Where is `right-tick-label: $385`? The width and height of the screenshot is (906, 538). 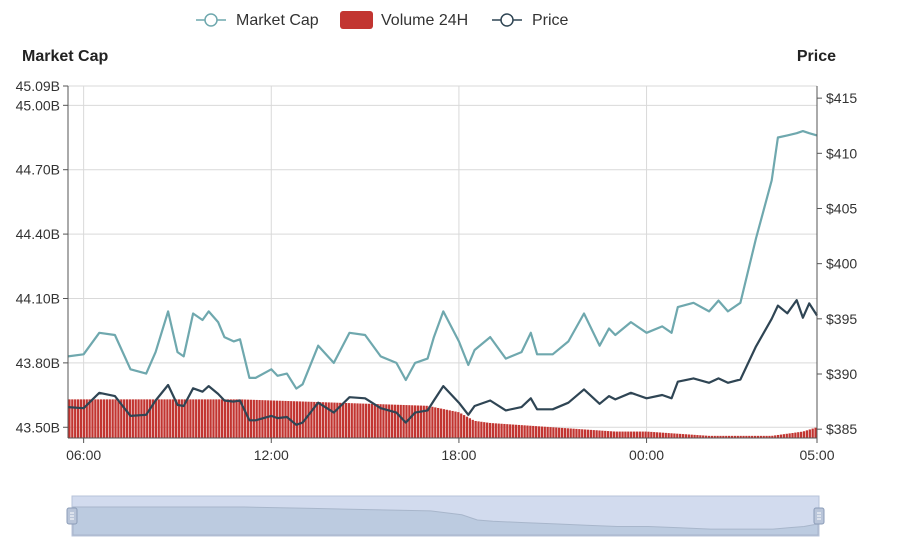 right-tick-label: $385 is located at coordinates (841, 429).